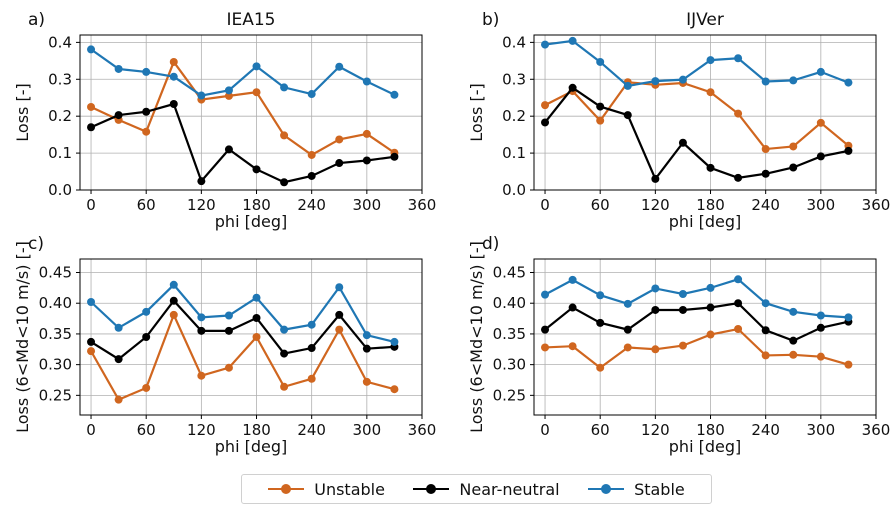 This screenshot has height=506, width=893. I want to click on legend-label-near-neutral: Near-neutral, so click(509, 489).